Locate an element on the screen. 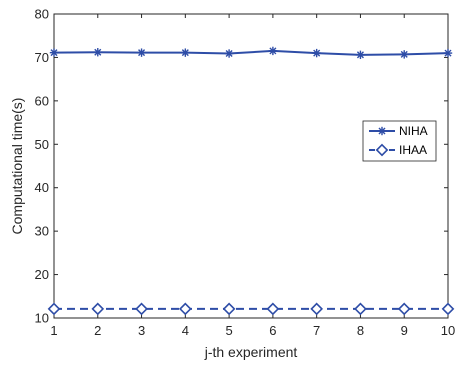 The image size is (459, 365). x-tick-label: 1 is located at coordinates (53, 330).